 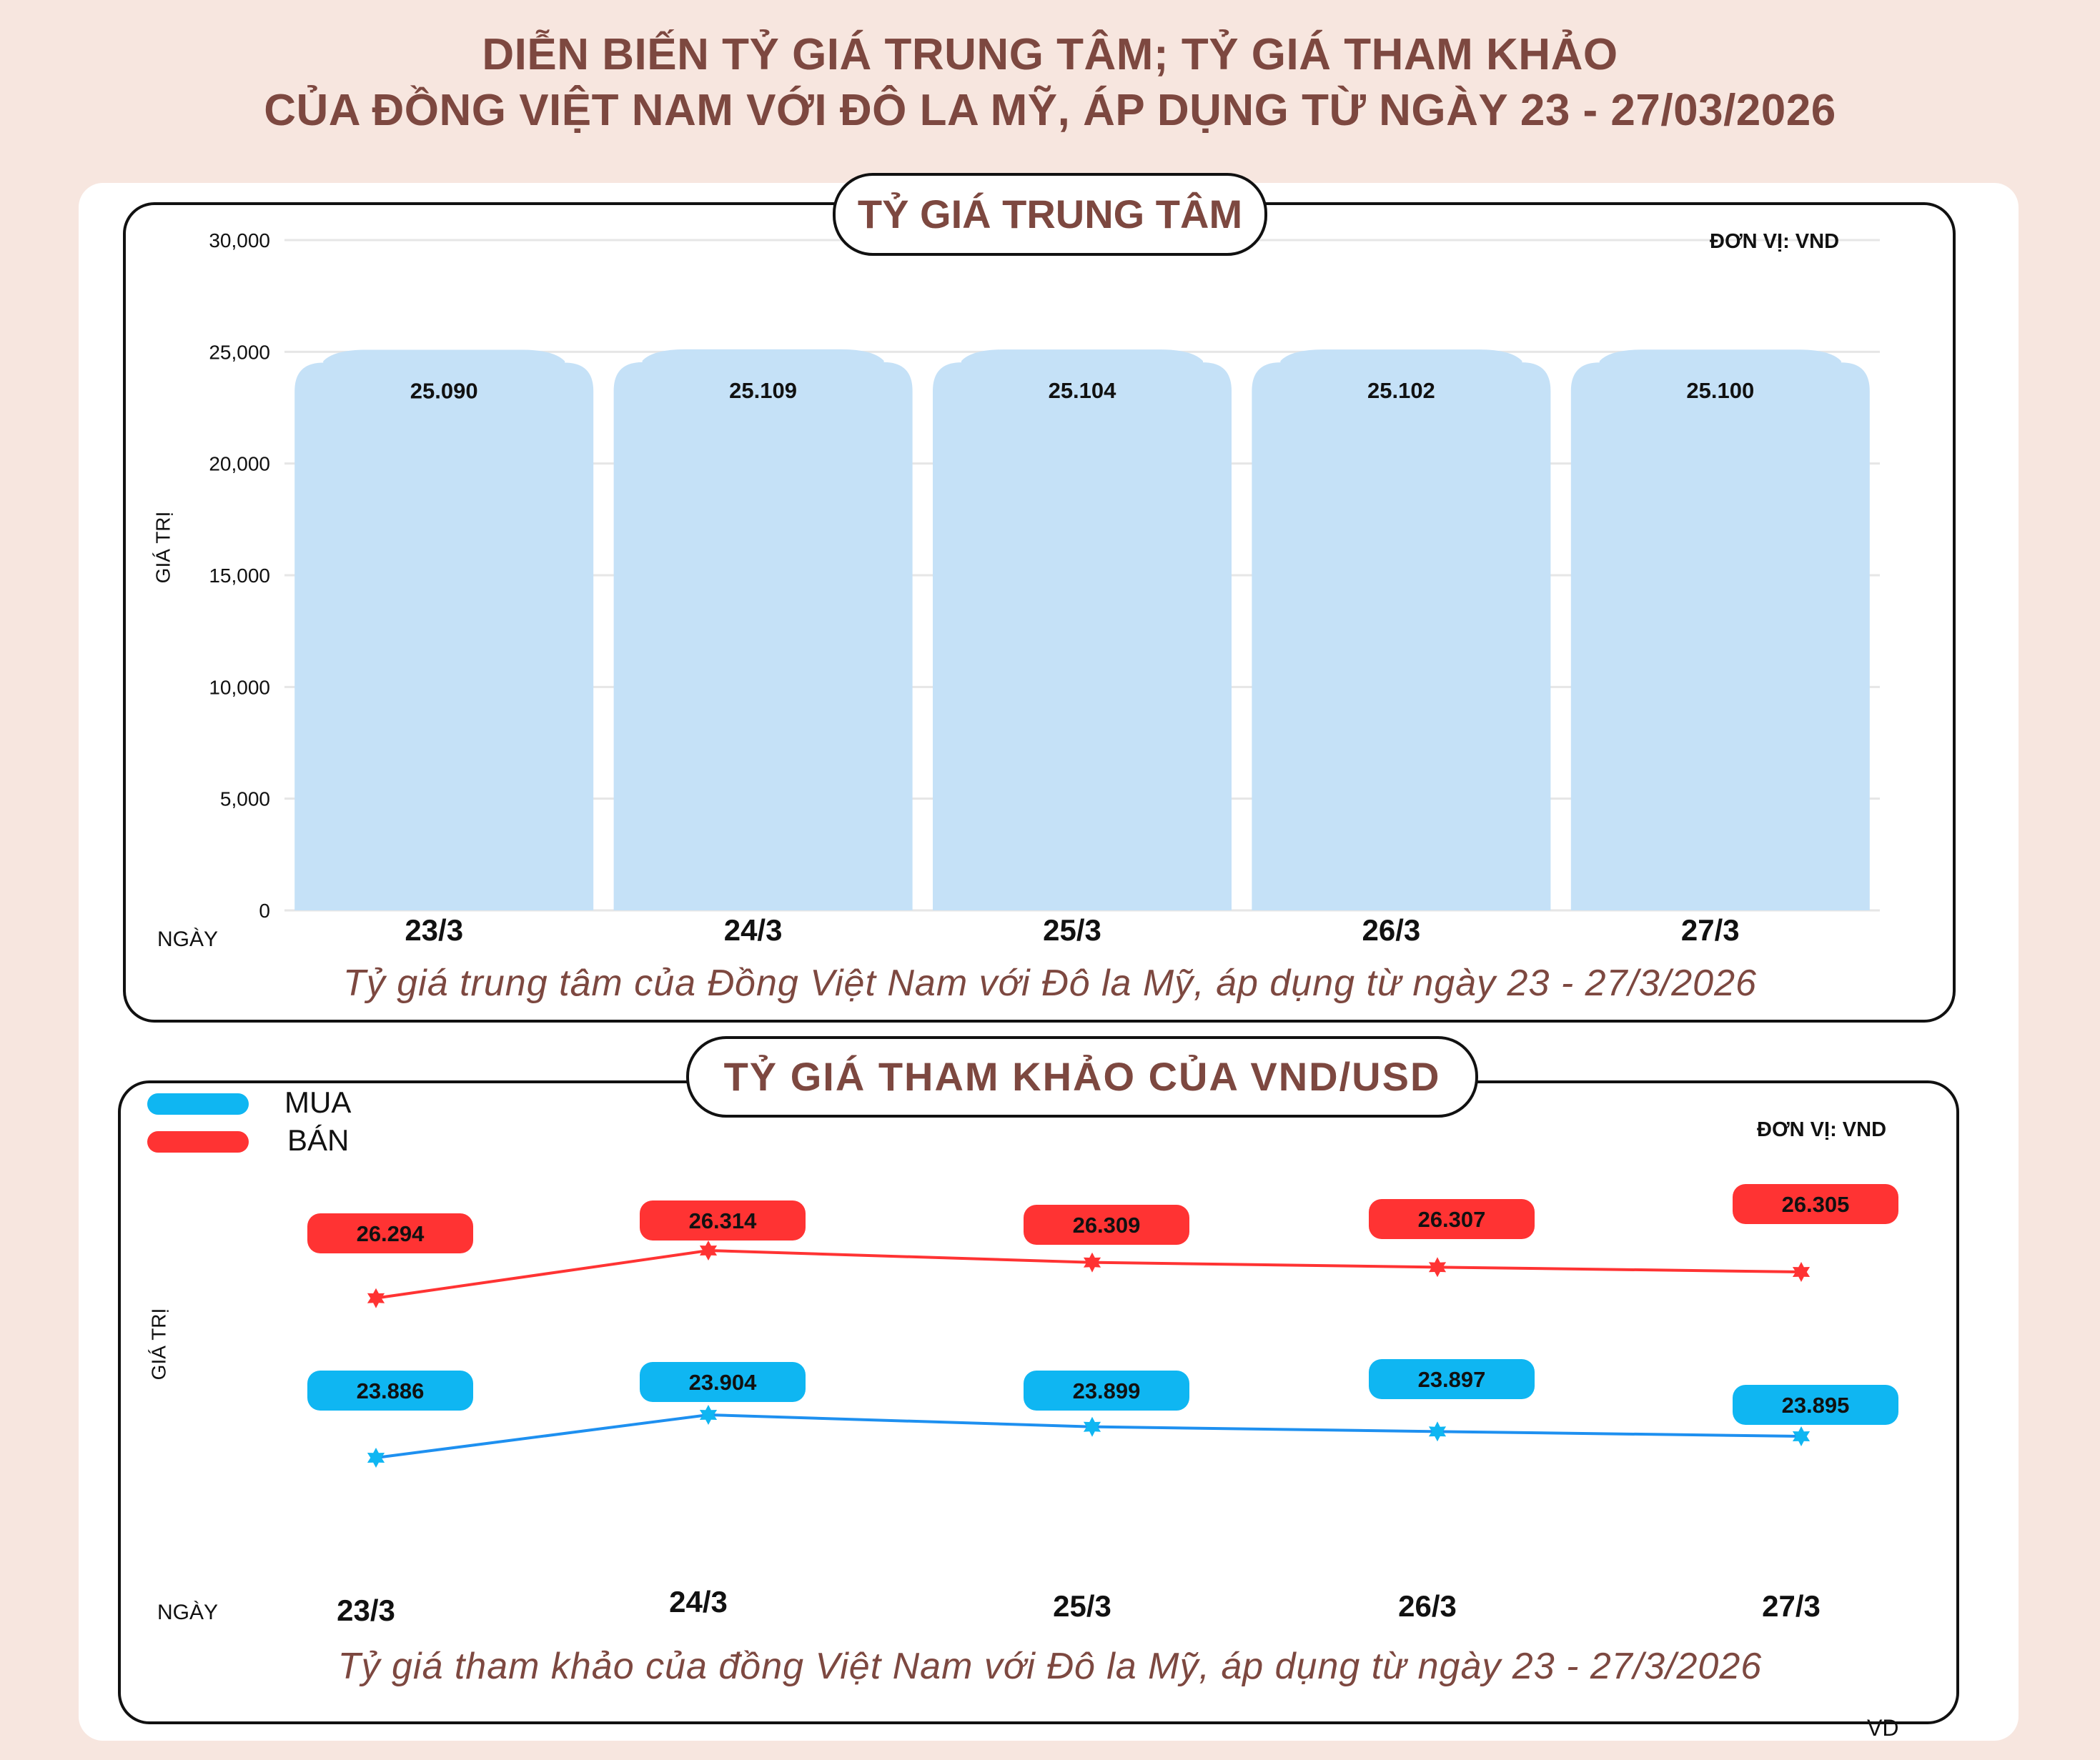 I want to click on value-label-mua: 23.899, so click(x=1107, y=1390).